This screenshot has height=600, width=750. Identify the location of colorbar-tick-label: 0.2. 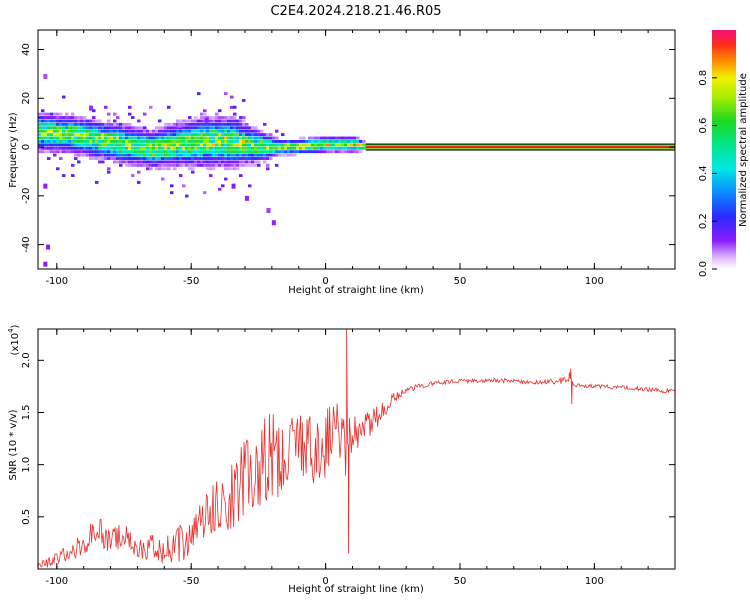
(703, 221).